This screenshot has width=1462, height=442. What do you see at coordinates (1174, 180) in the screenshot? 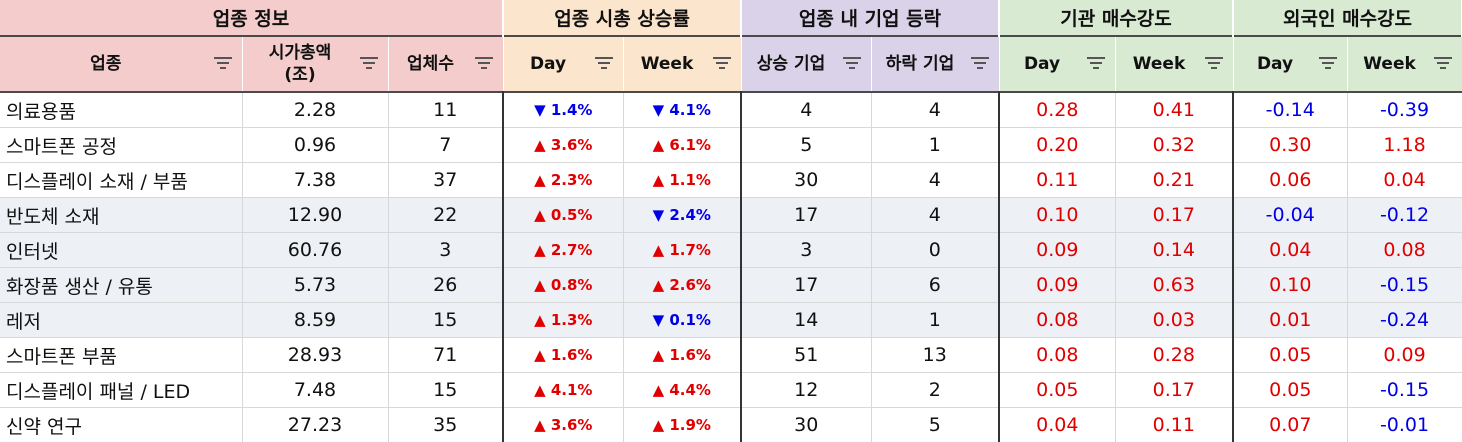
I see `cell-inst-week: 0.21` at bounding box center [1174, 180].